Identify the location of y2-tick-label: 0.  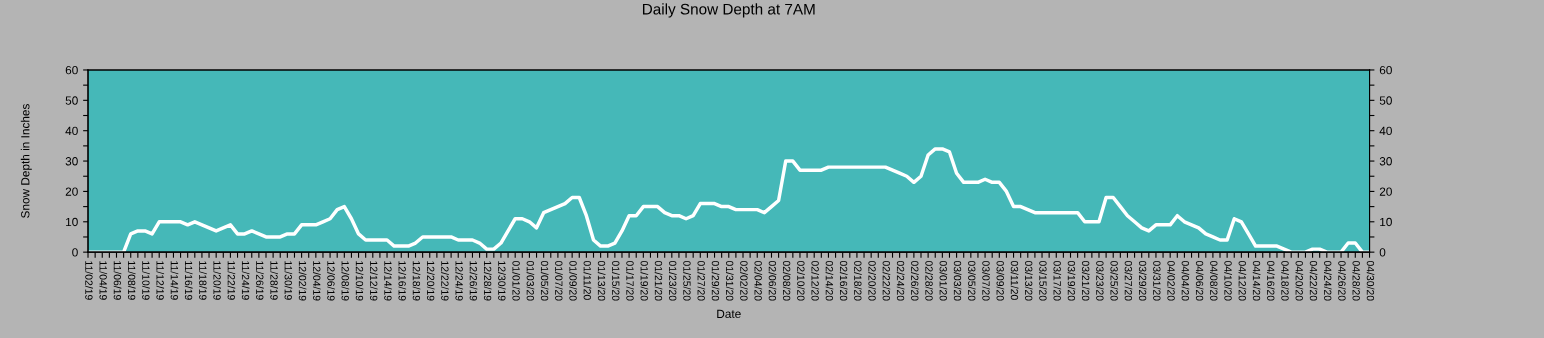
(1382, 252).